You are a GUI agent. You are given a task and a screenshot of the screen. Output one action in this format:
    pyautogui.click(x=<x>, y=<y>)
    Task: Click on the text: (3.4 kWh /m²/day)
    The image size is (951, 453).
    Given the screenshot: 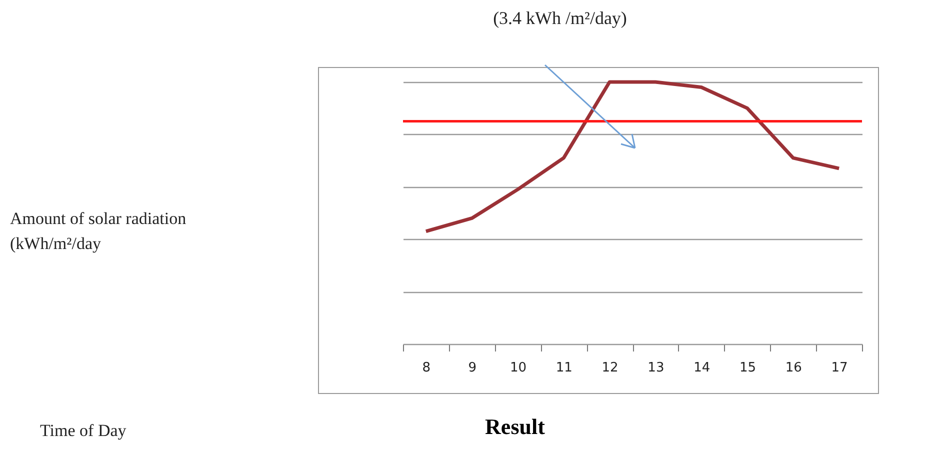 What is the action you would take?
    pyautogui.click(x=560, y=18)
    